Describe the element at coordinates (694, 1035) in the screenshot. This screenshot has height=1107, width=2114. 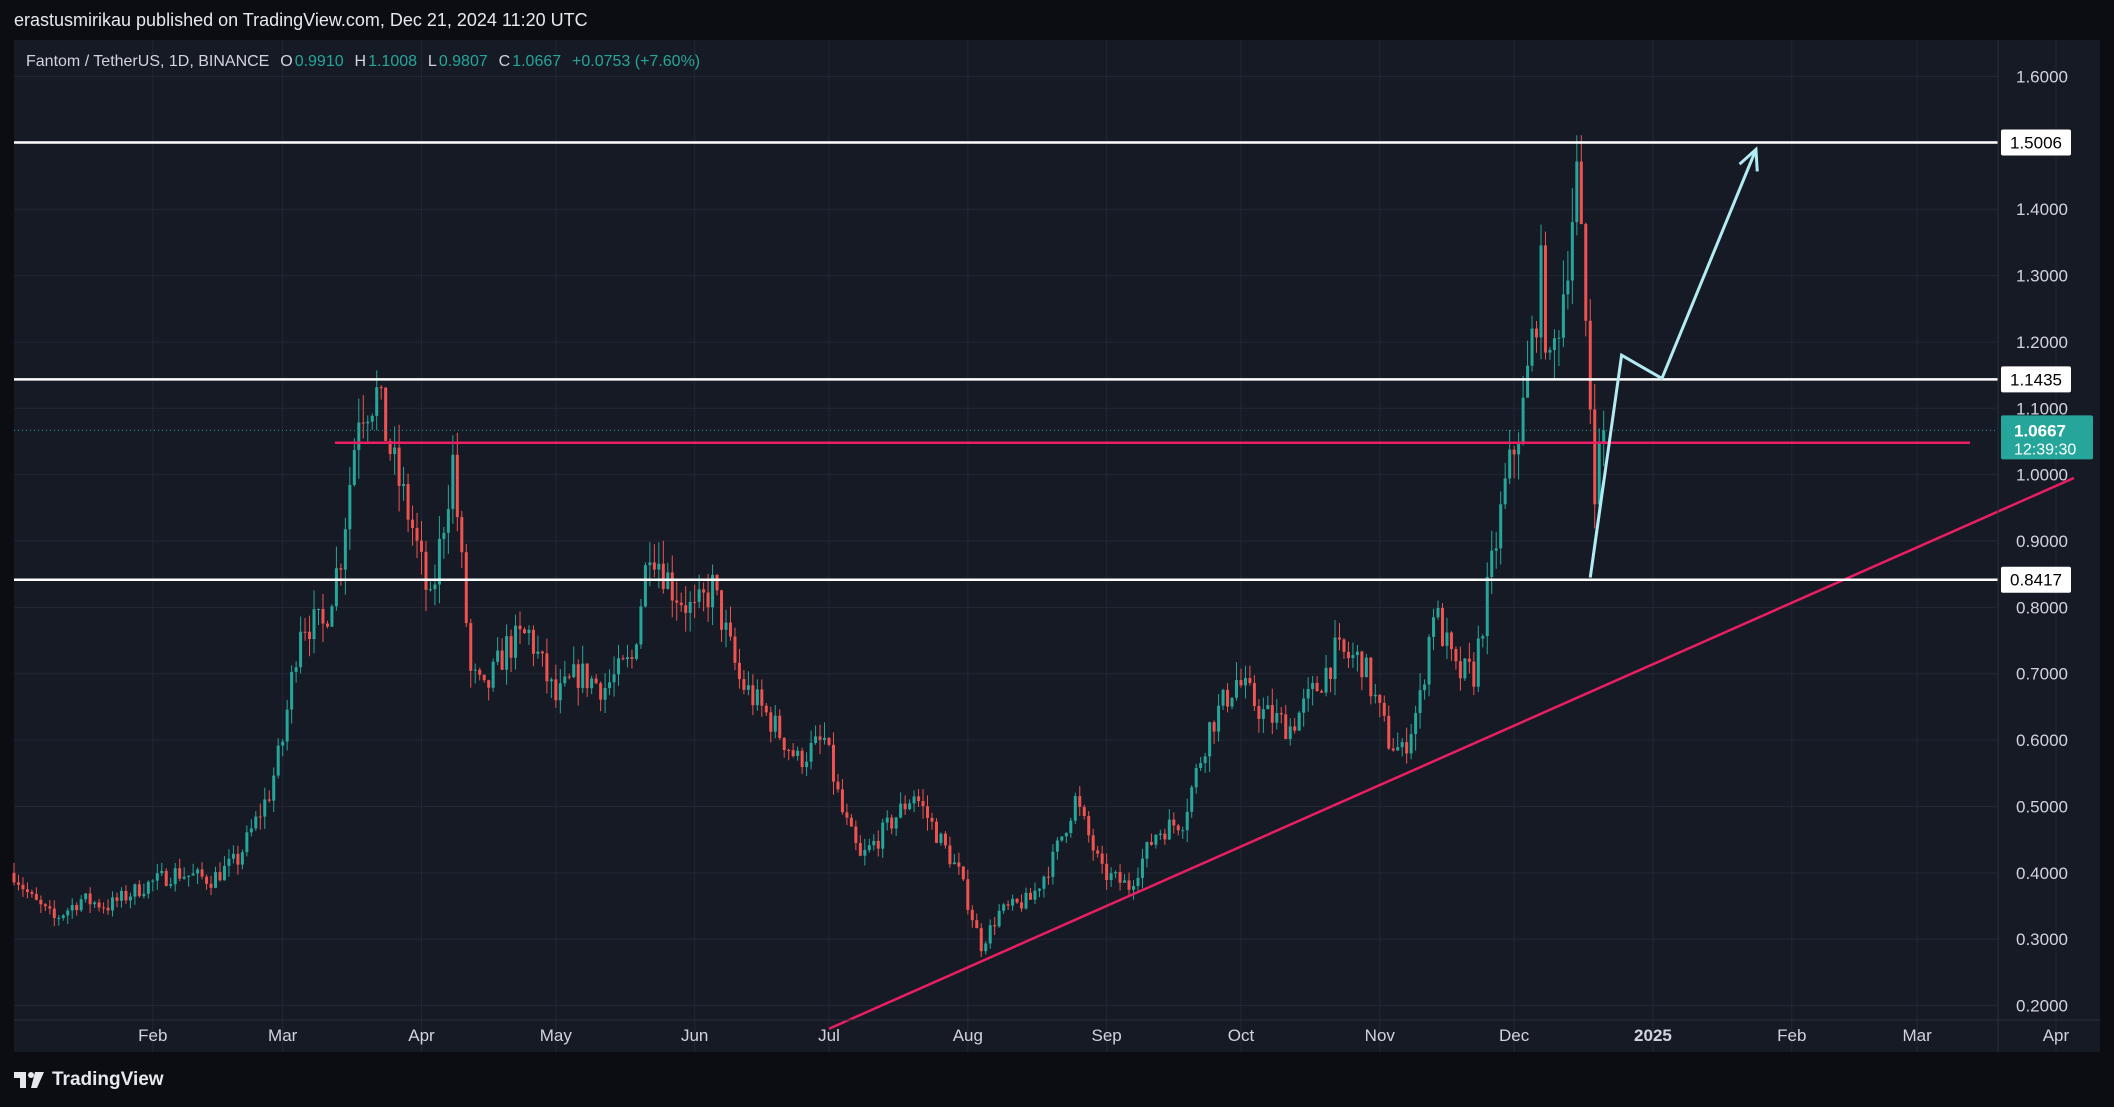
I see `x-tick-label: Jun` at that location.